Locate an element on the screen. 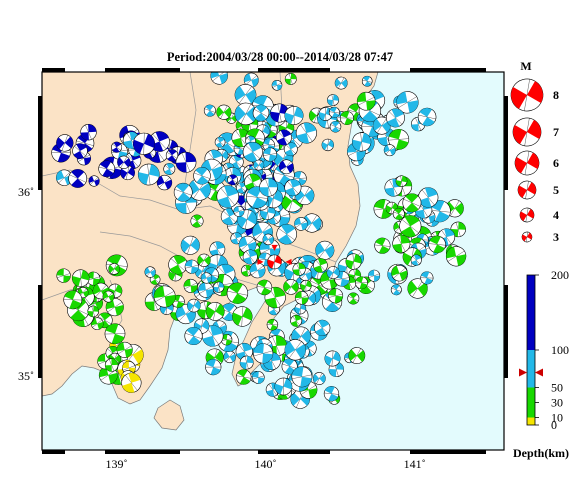 Image resolution: width=580 pixels, height=500 pixels. magnitude-legend-label: 7 is located at coordinates (556, 132).